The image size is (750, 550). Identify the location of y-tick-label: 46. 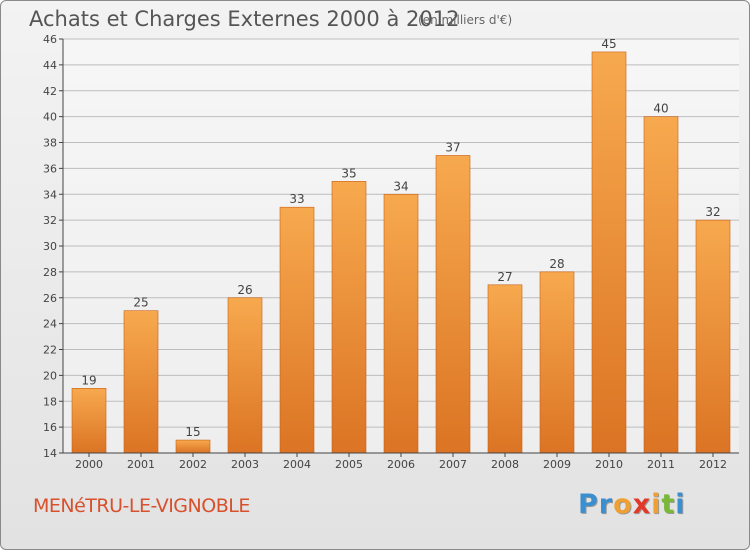
(50, 39).